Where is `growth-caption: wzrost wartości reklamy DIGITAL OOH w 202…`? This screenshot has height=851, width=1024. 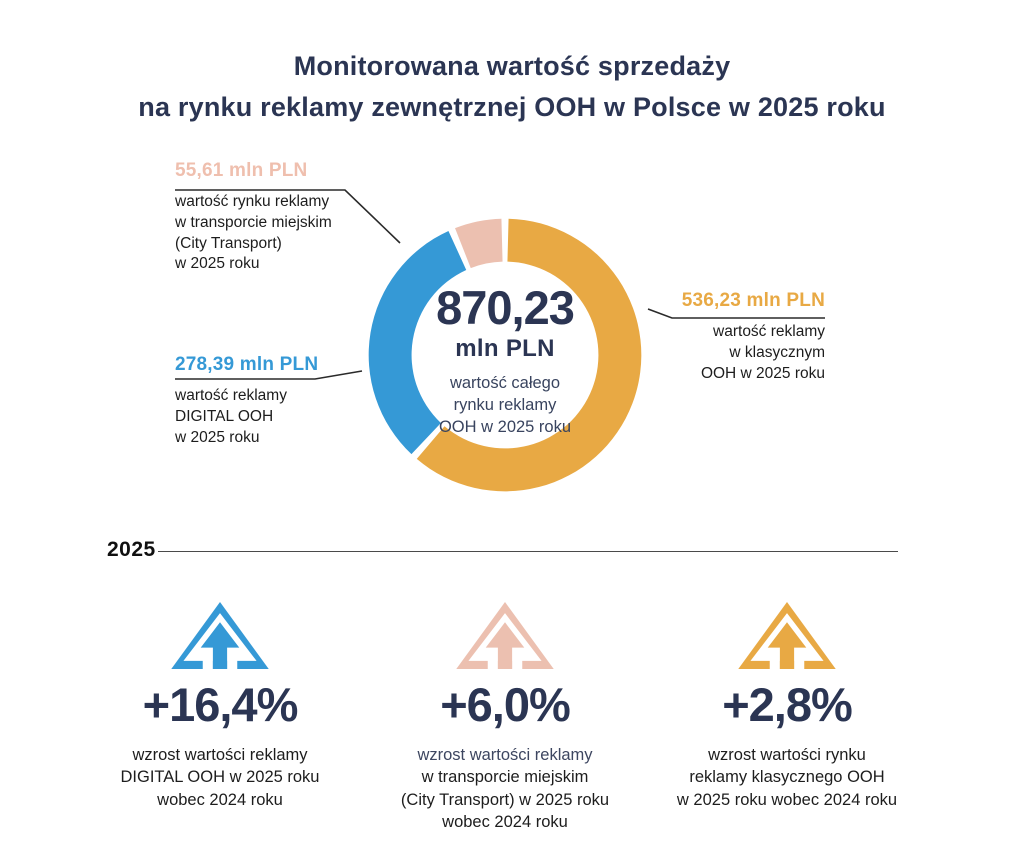
growth-caption: wzrost wartości reklamy DIGITAL OOH w 202… is located at coordinates (220, 777).